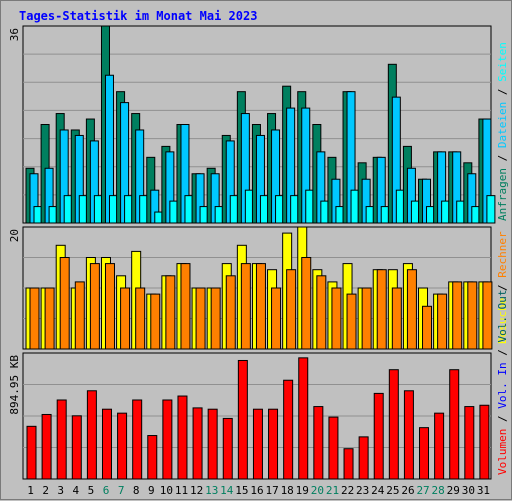  Describe the element at coordinates (227, 490) in the screenshot. I see `x-tick-label-day-14: 14` at that location.